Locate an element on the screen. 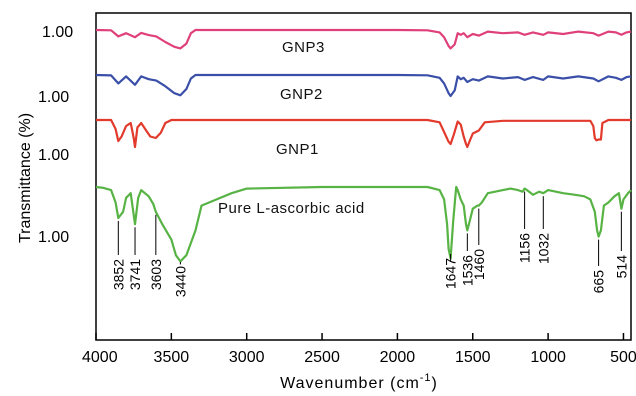  series-line-gnp2 is located at coordinates (363, 85).